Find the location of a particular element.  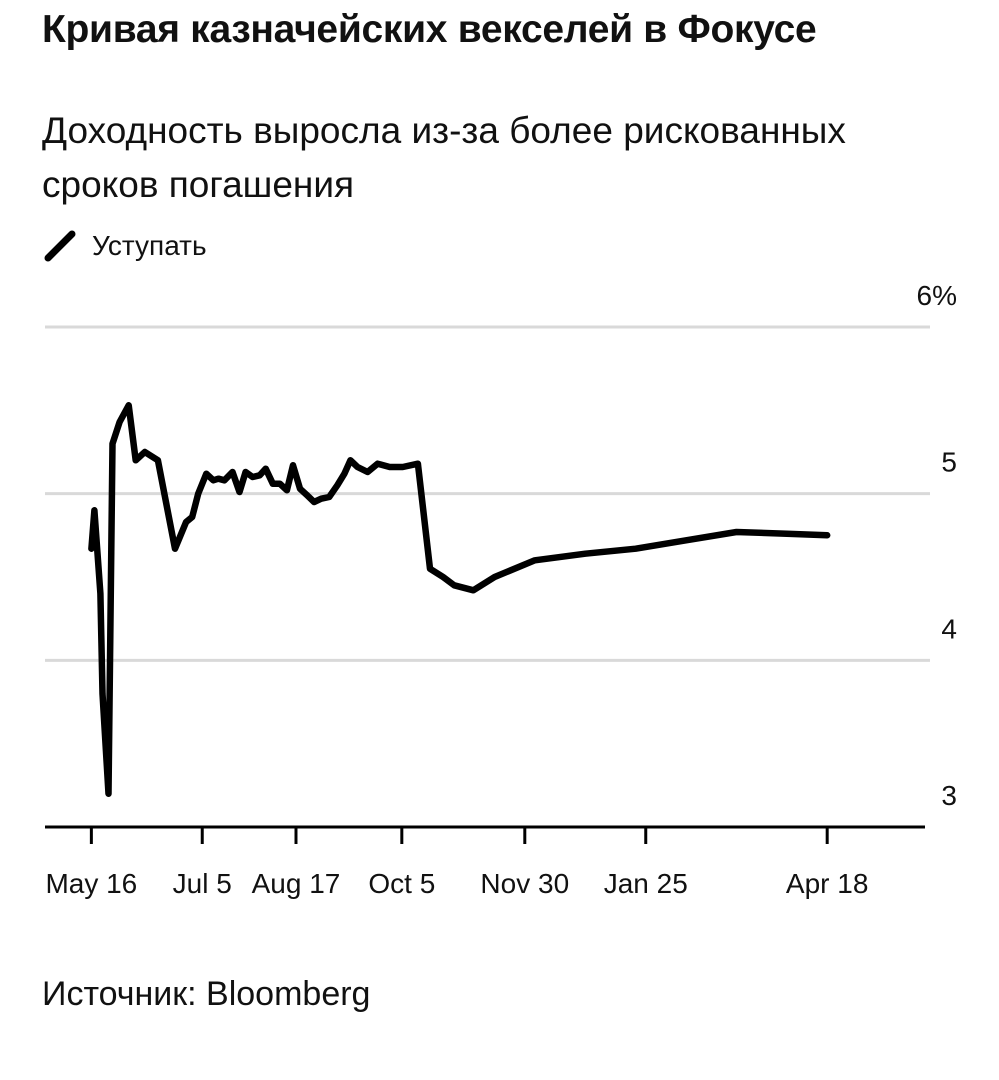

legend: Уступать is located at coordinates (124, 246).